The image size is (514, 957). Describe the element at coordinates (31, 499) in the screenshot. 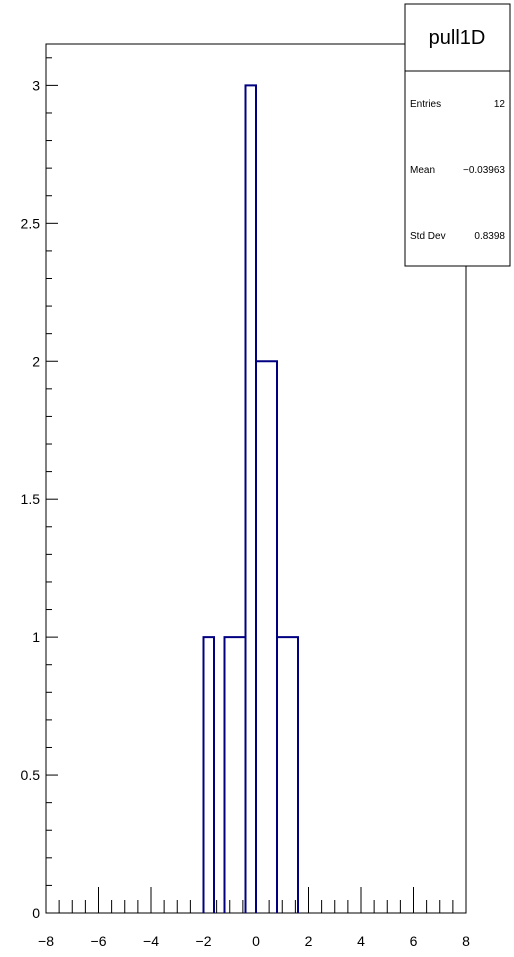

I see `y-tick-label: 1.5` at that location.